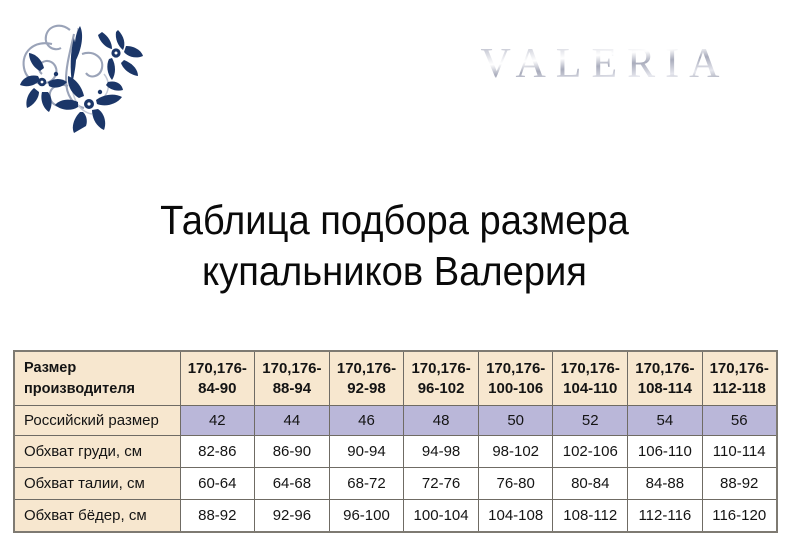 Image resolution: width=789 pixels, height=557 pixels. What do you see at coordinates (97, 483) in the screenshot?
I see `row-label-waist: Обхват талии, см` at bounding box center [97, 483].